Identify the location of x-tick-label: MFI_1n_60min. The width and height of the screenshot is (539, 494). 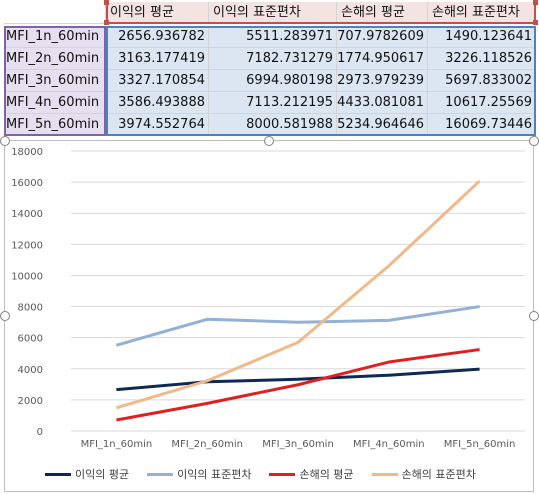
(117, 444).